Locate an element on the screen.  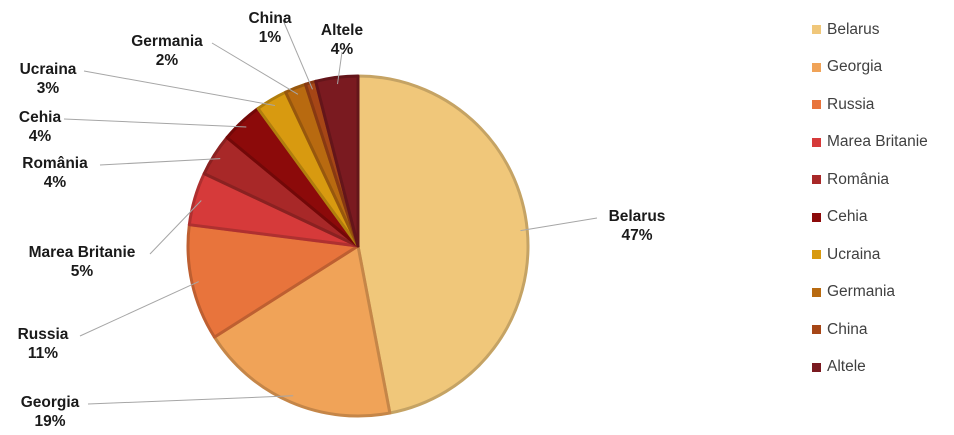
legend-label-china: China is located at coordinates (847, 329).